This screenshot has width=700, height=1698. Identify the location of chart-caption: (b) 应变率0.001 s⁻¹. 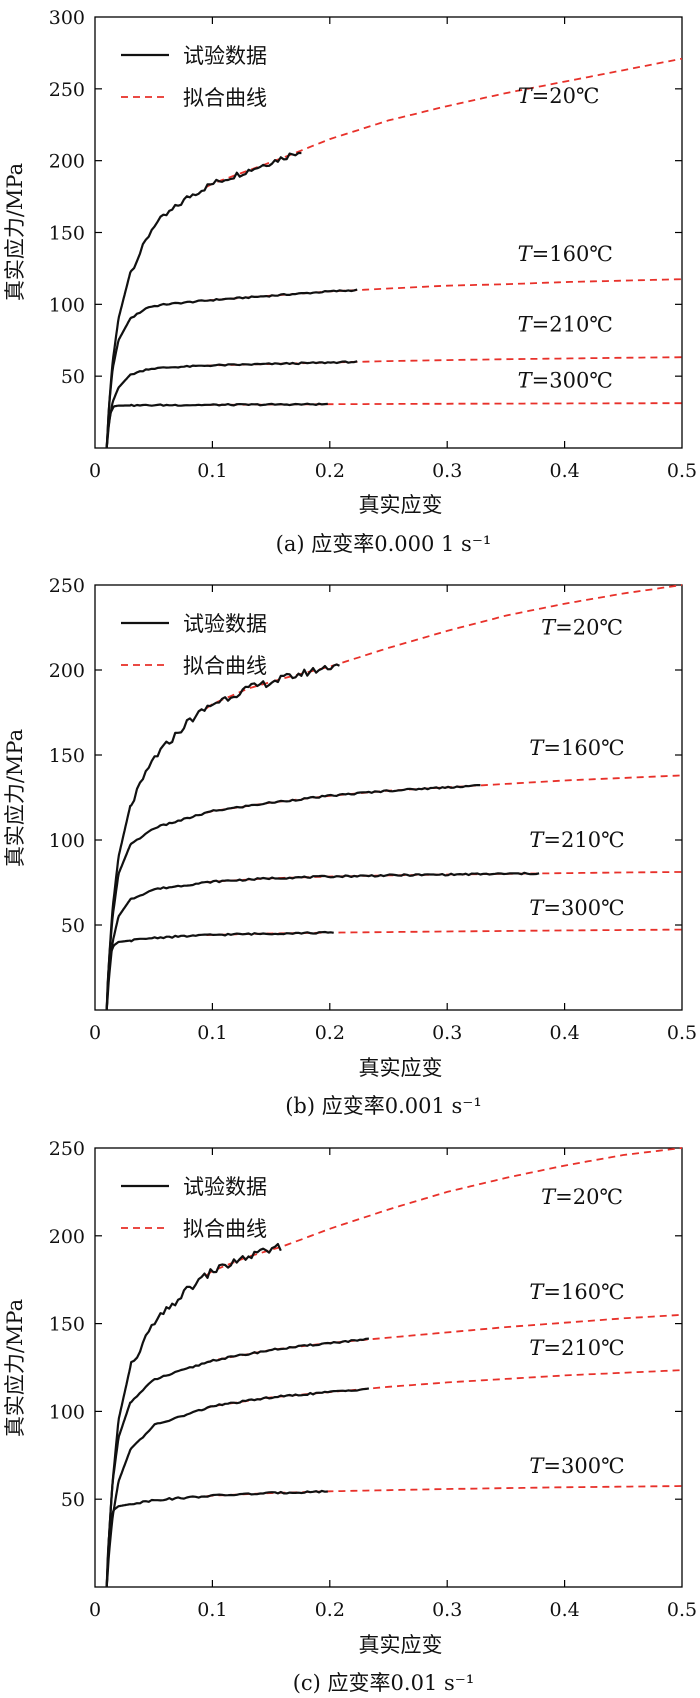
(383, 1106).